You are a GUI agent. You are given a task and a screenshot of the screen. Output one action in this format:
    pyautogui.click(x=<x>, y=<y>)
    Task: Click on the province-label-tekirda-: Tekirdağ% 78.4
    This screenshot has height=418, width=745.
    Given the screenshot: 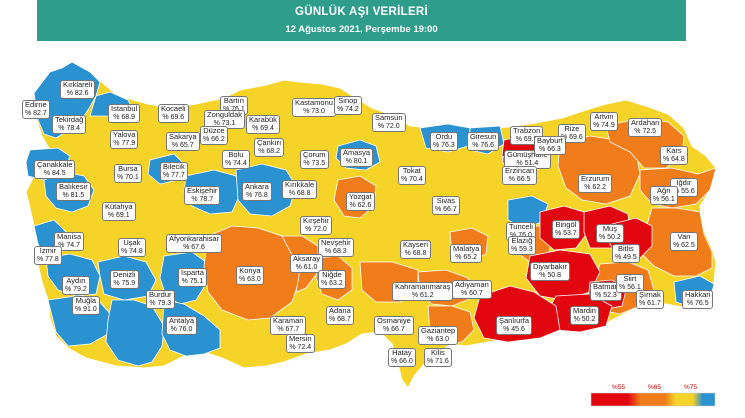 What is the action you would take?
    pyautogui.click(x=69, y=124)
    